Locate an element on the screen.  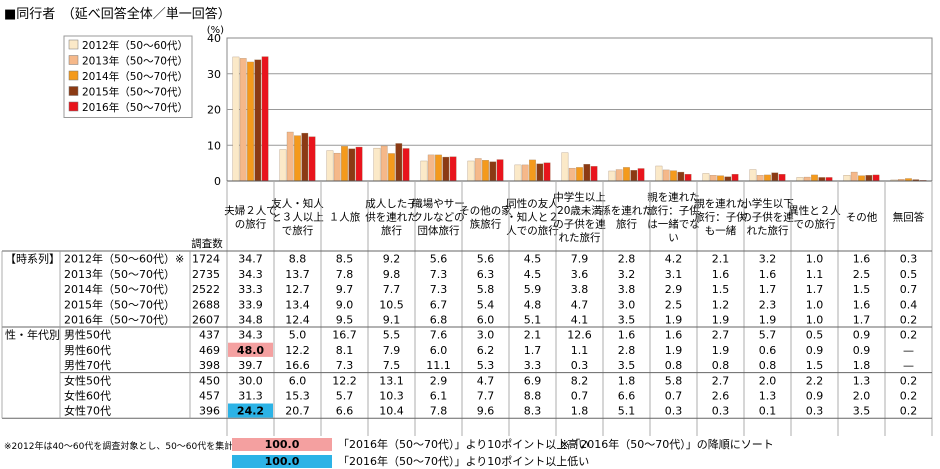
table-cell: 9.6 is located at coordinates (486, 411).